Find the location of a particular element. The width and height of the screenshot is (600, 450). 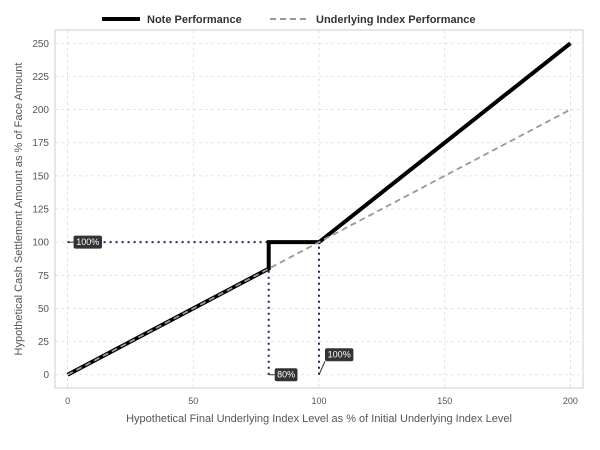

y-tick-label: 100 is located at coordinates (40, 243).